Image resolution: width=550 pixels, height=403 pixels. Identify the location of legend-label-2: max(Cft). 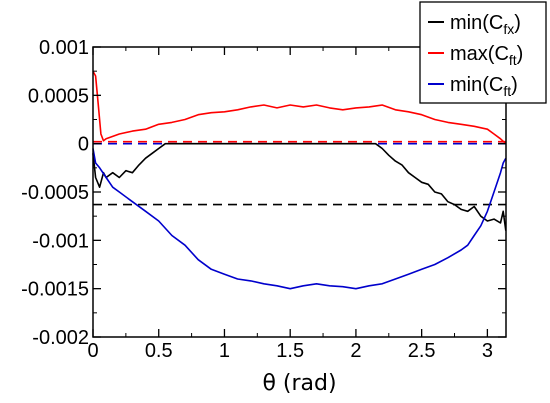
(486, 55).